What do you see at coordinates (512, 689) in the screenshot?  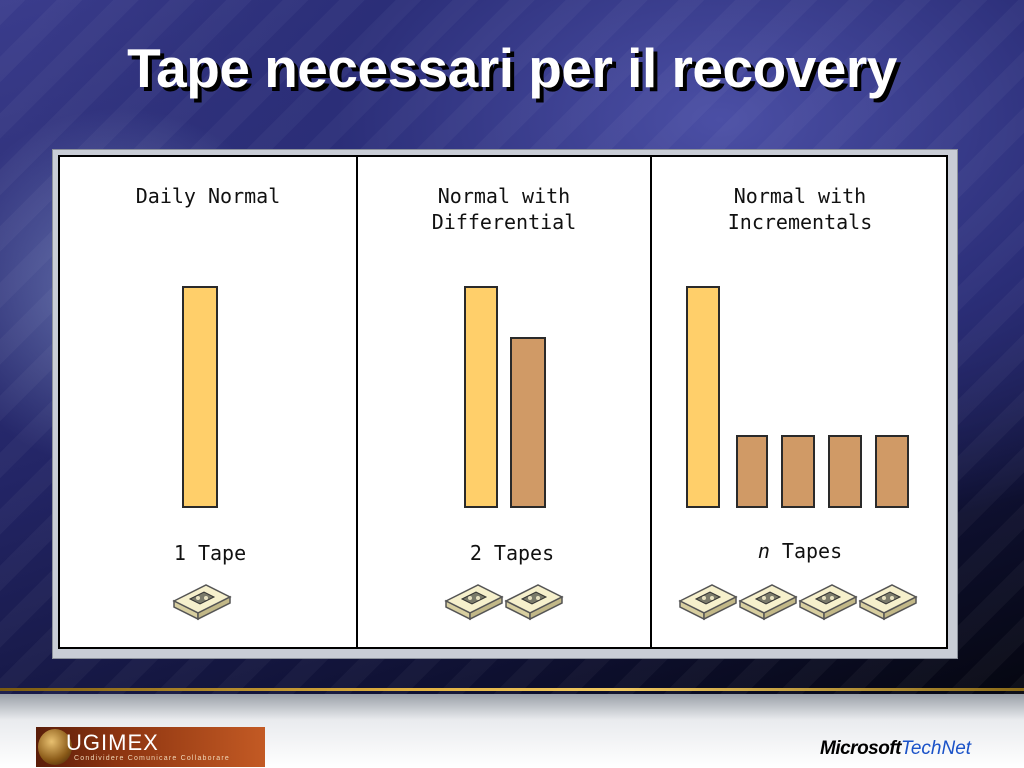 I see `footer-divider` at bounding box center [512, 689].